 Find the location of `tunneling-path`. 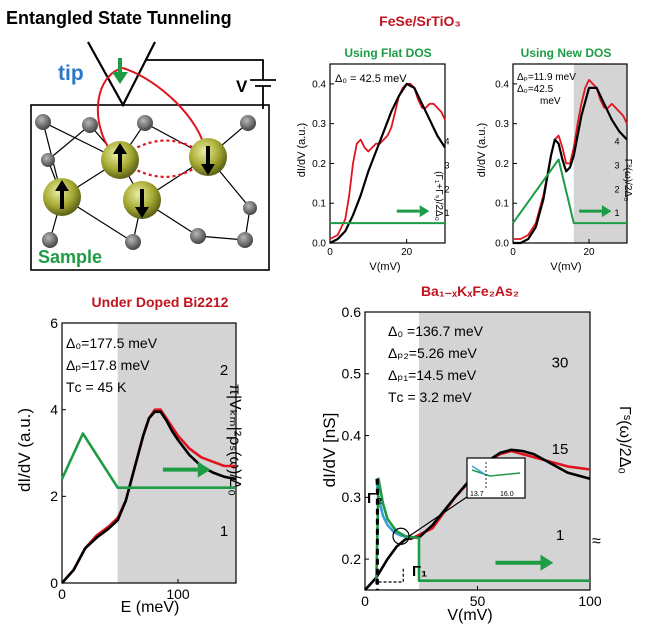

tunneling-path is located at coordinates (151, 109).